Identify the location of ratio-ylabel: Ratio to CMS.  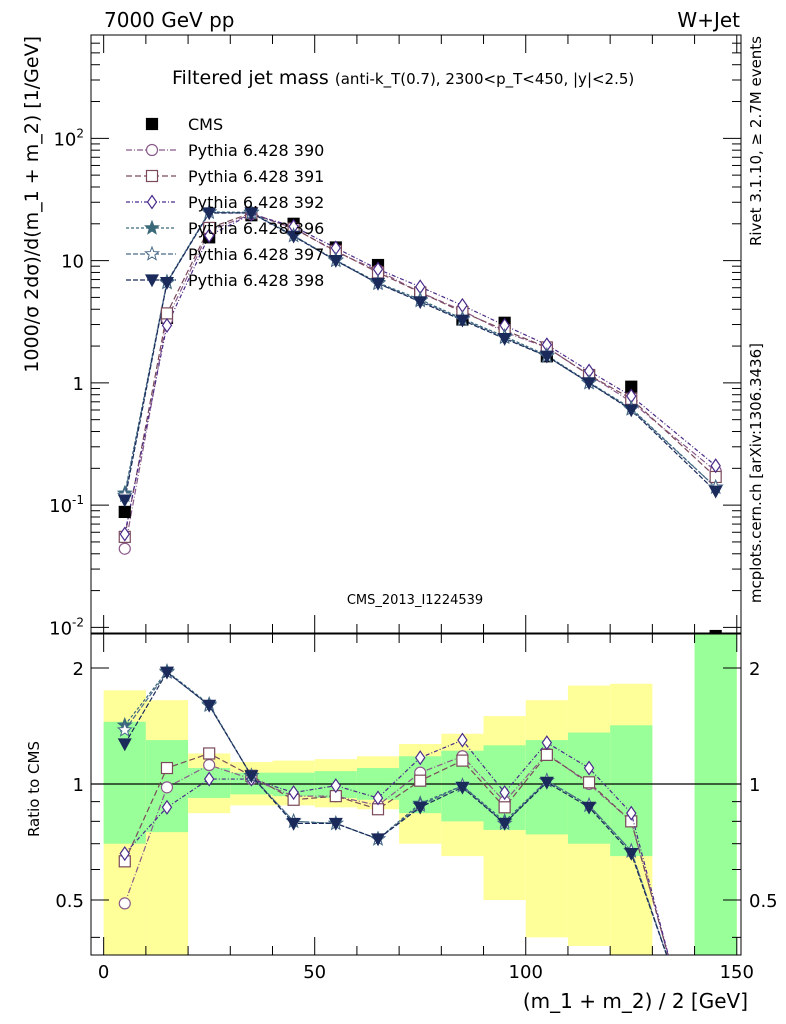
(34, 789).